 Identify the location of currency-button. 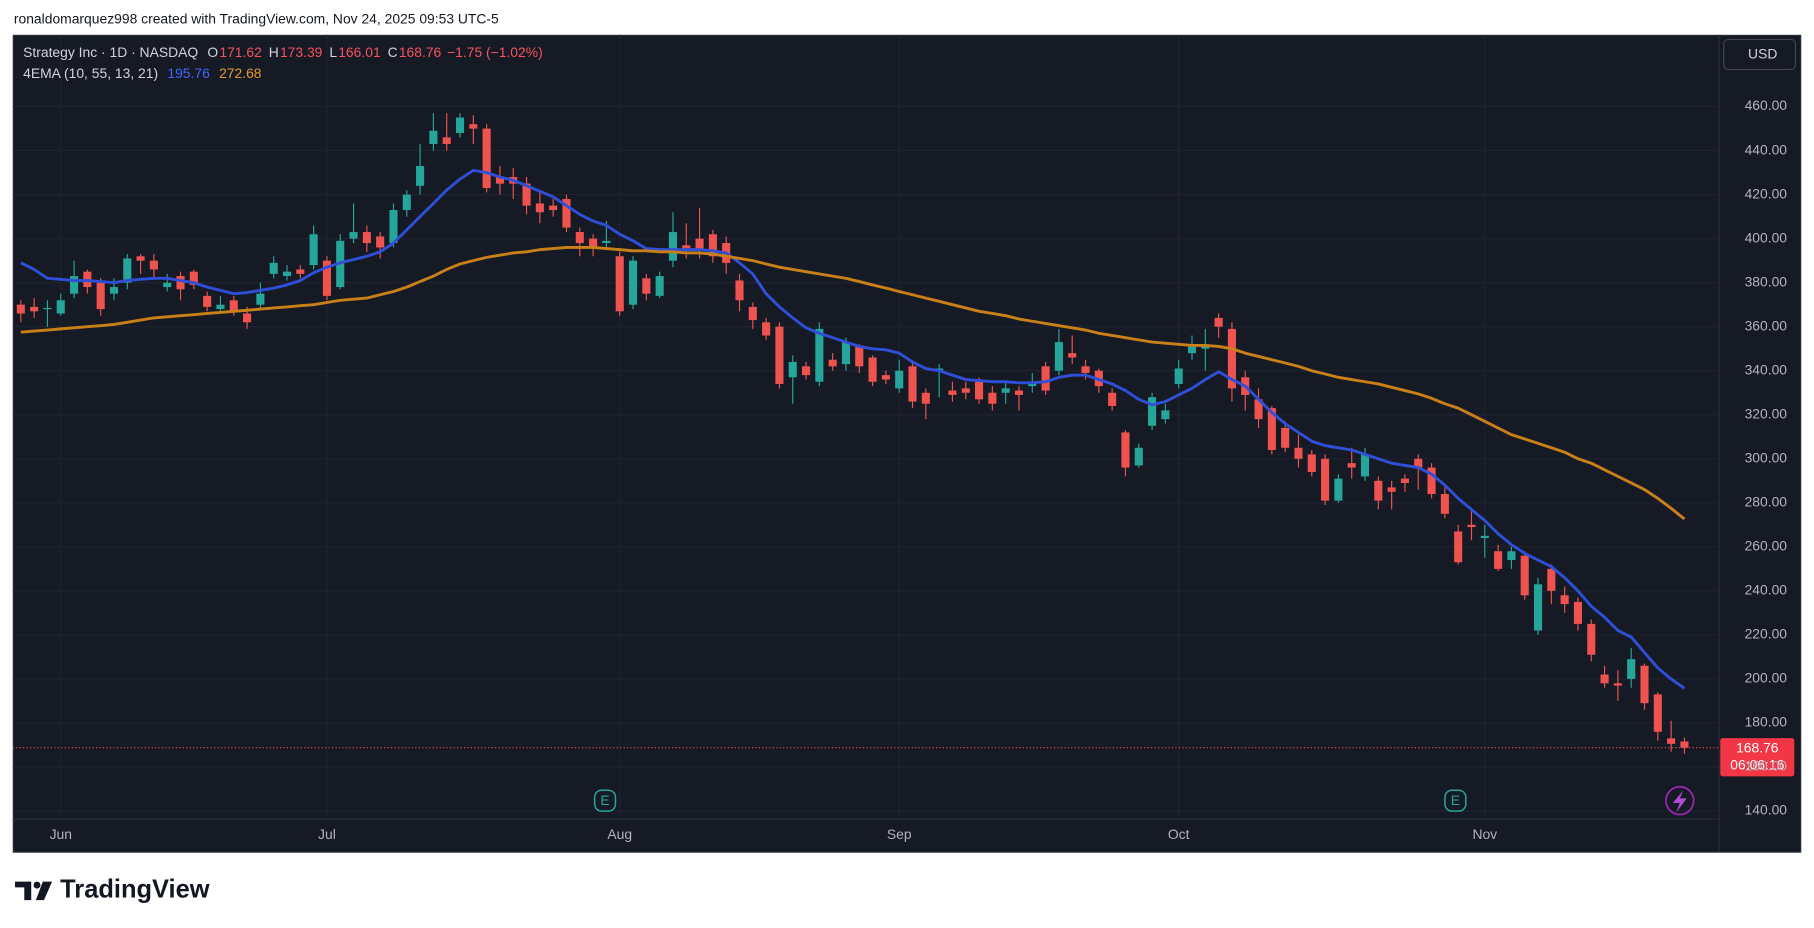
(1760, 54).